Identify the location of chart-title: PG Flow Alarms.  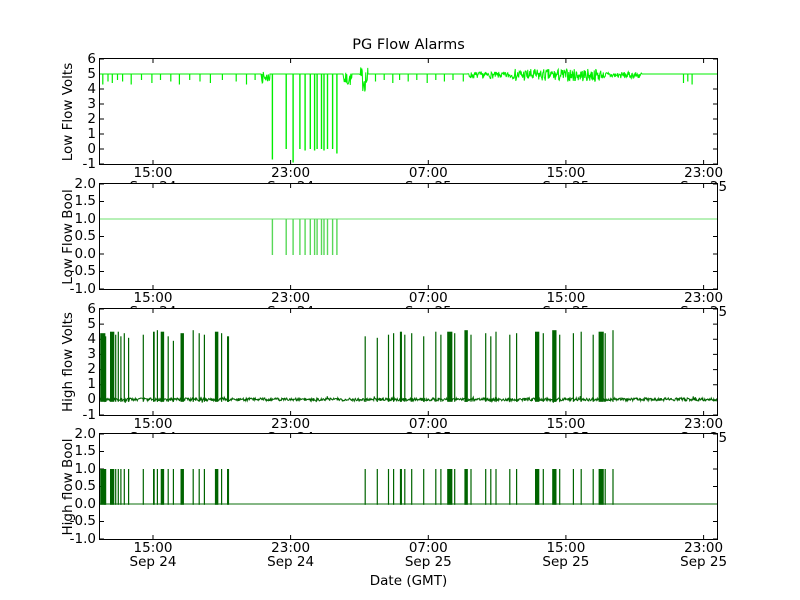
(408, 45).